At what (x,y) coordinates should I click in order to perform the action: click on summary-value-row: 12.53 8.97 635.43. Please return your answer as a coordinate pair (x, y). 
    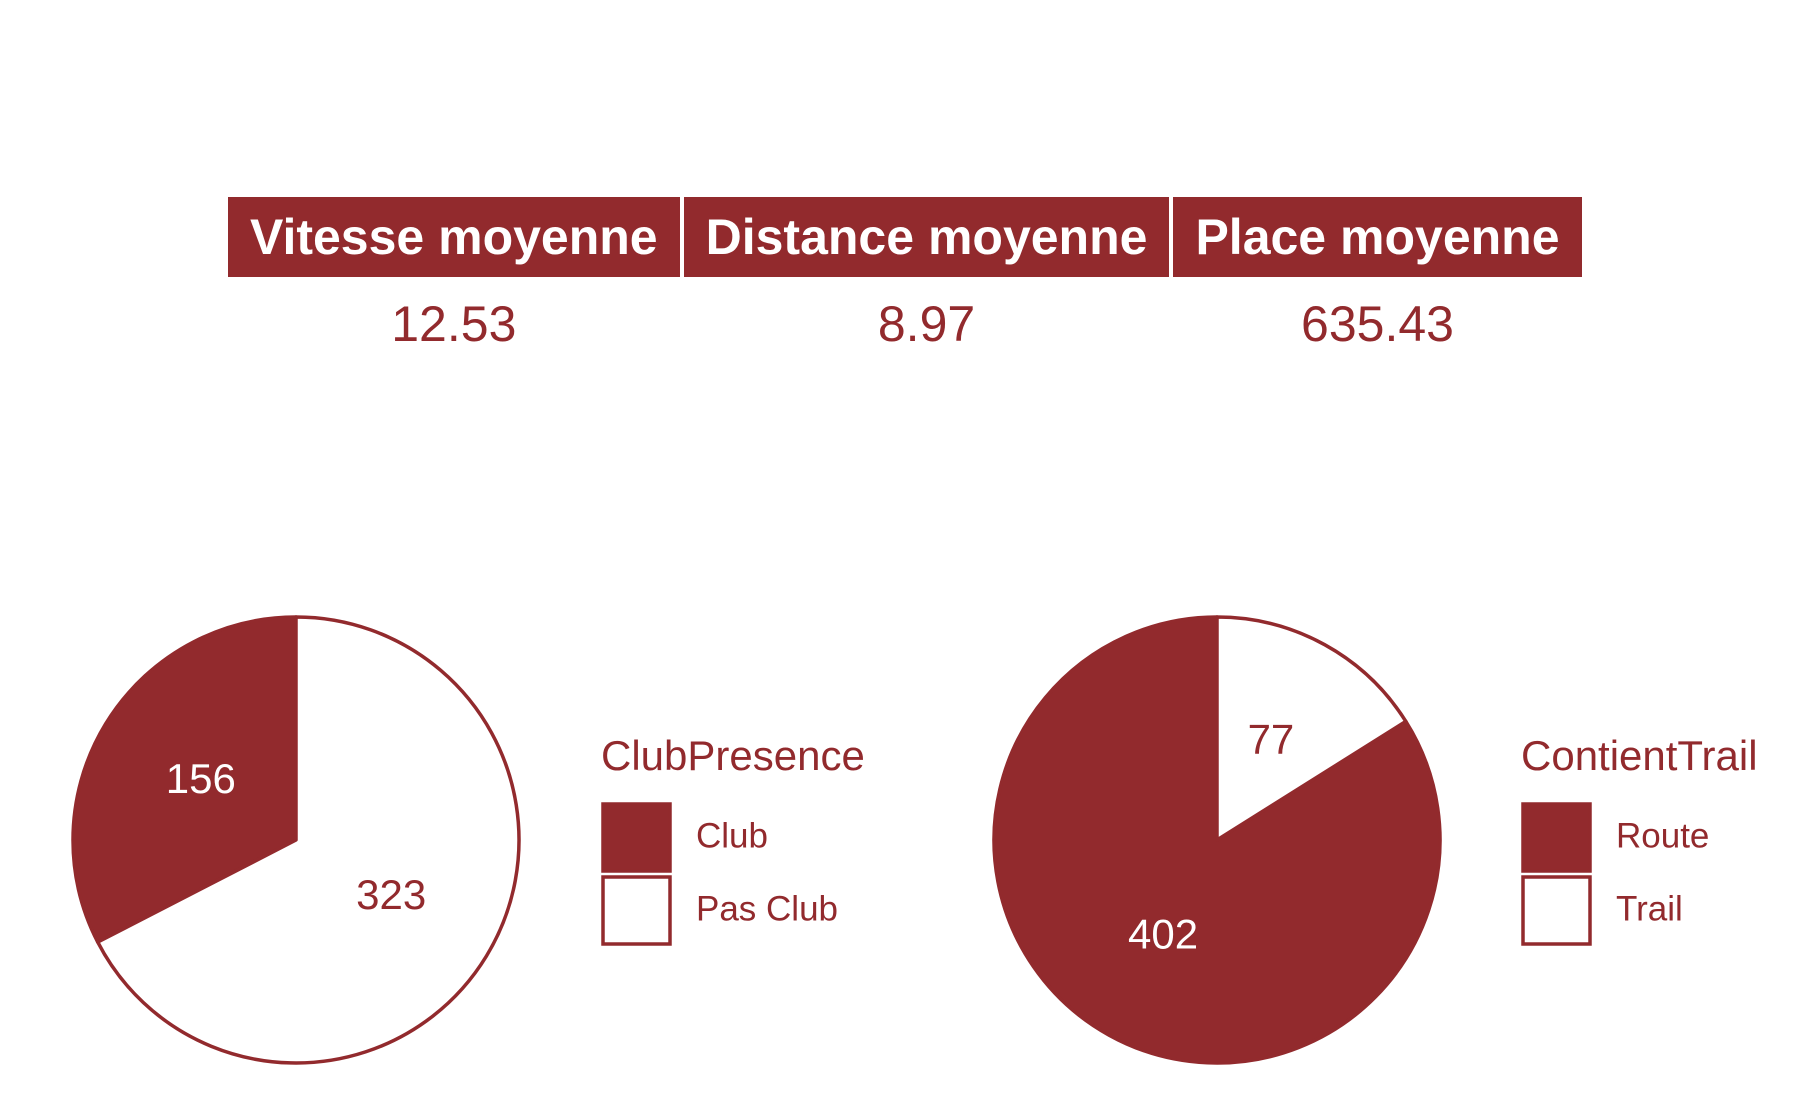
    Looking at the image, I should click on (905, 324).